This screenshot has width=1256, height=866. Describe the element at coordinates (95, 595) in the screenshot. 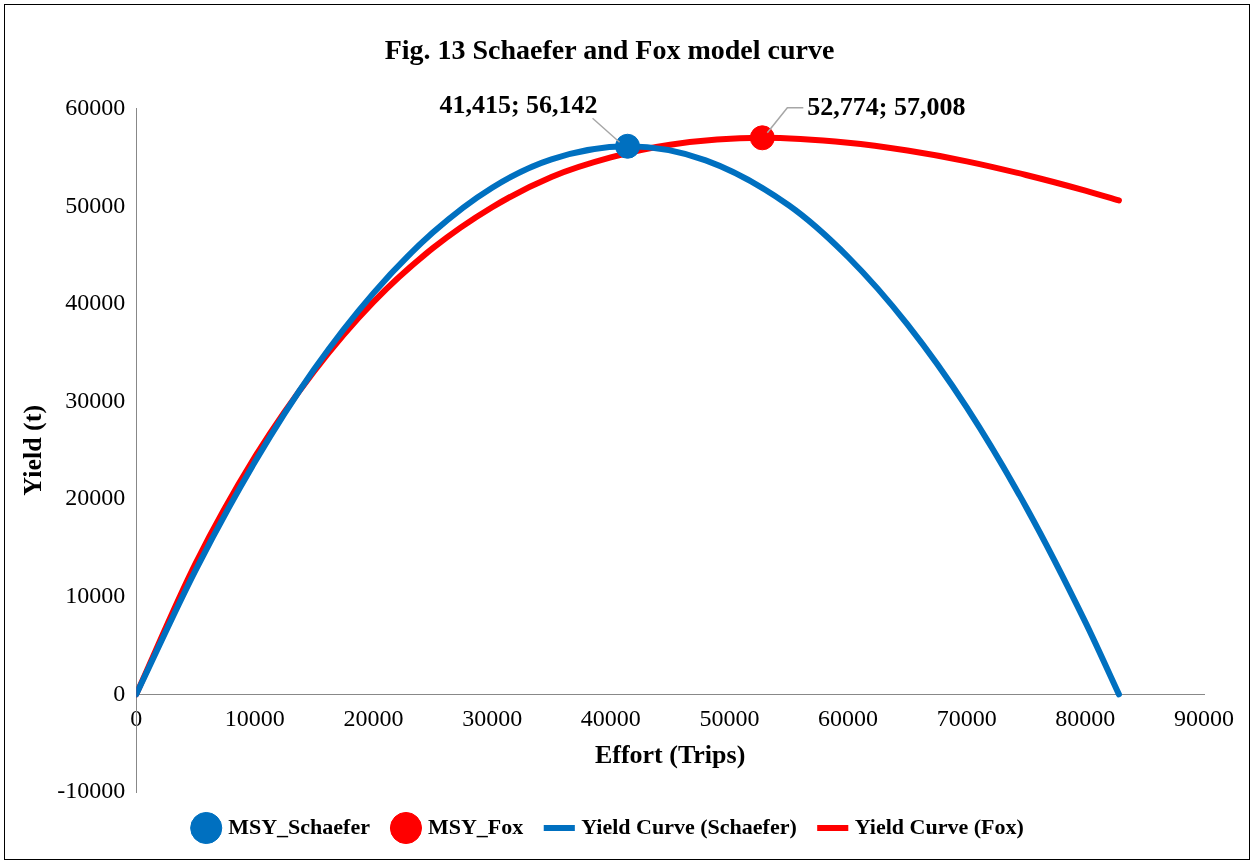

I see `y-tick-label: 10000` at that location.